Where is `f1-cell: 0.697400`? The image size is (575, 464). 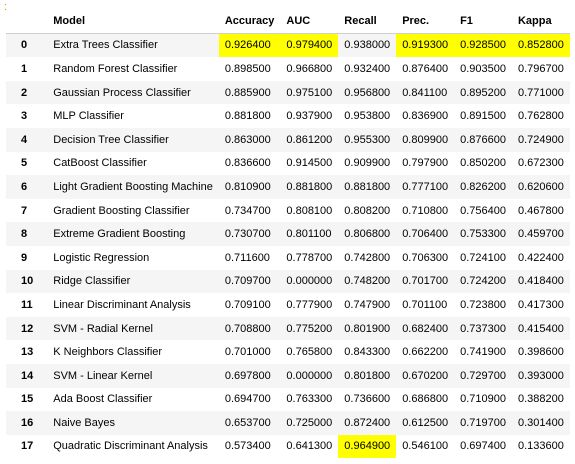
f1-cell: 0.697400 is located at coordinates (483, 446).